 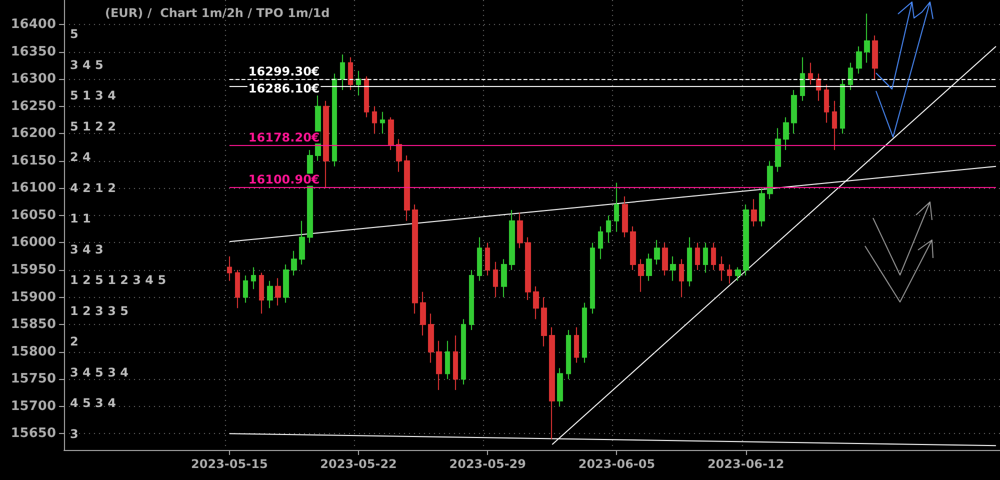 What do you see at coordinates (87, 65) in the screenshot?
I see `annotation: 3 4 5` at bounding box center [87, 65].